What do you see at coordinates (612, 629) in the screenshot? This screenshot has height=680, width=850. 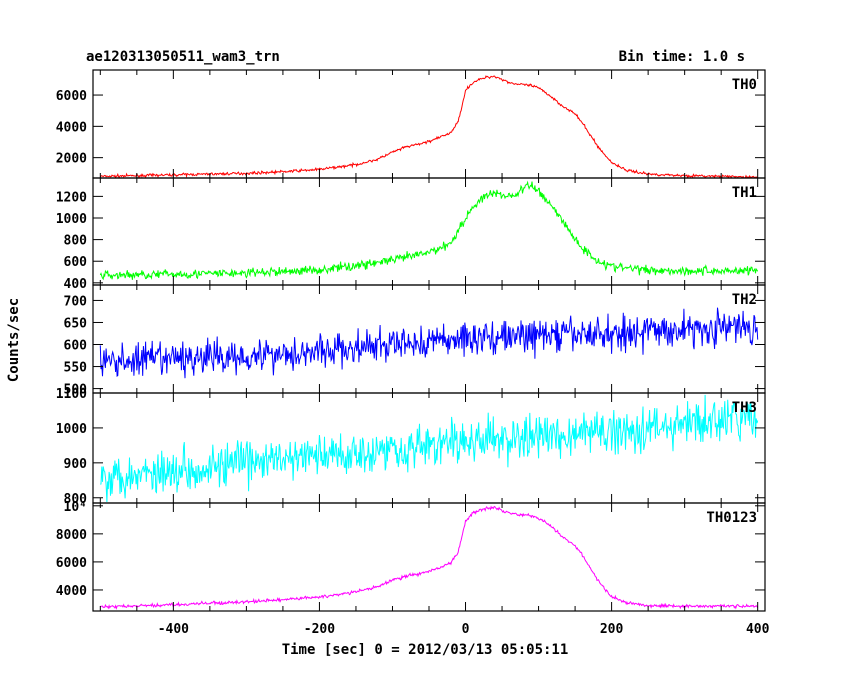 I see `x-tick-label: 200` at bounding box center [612, 629].